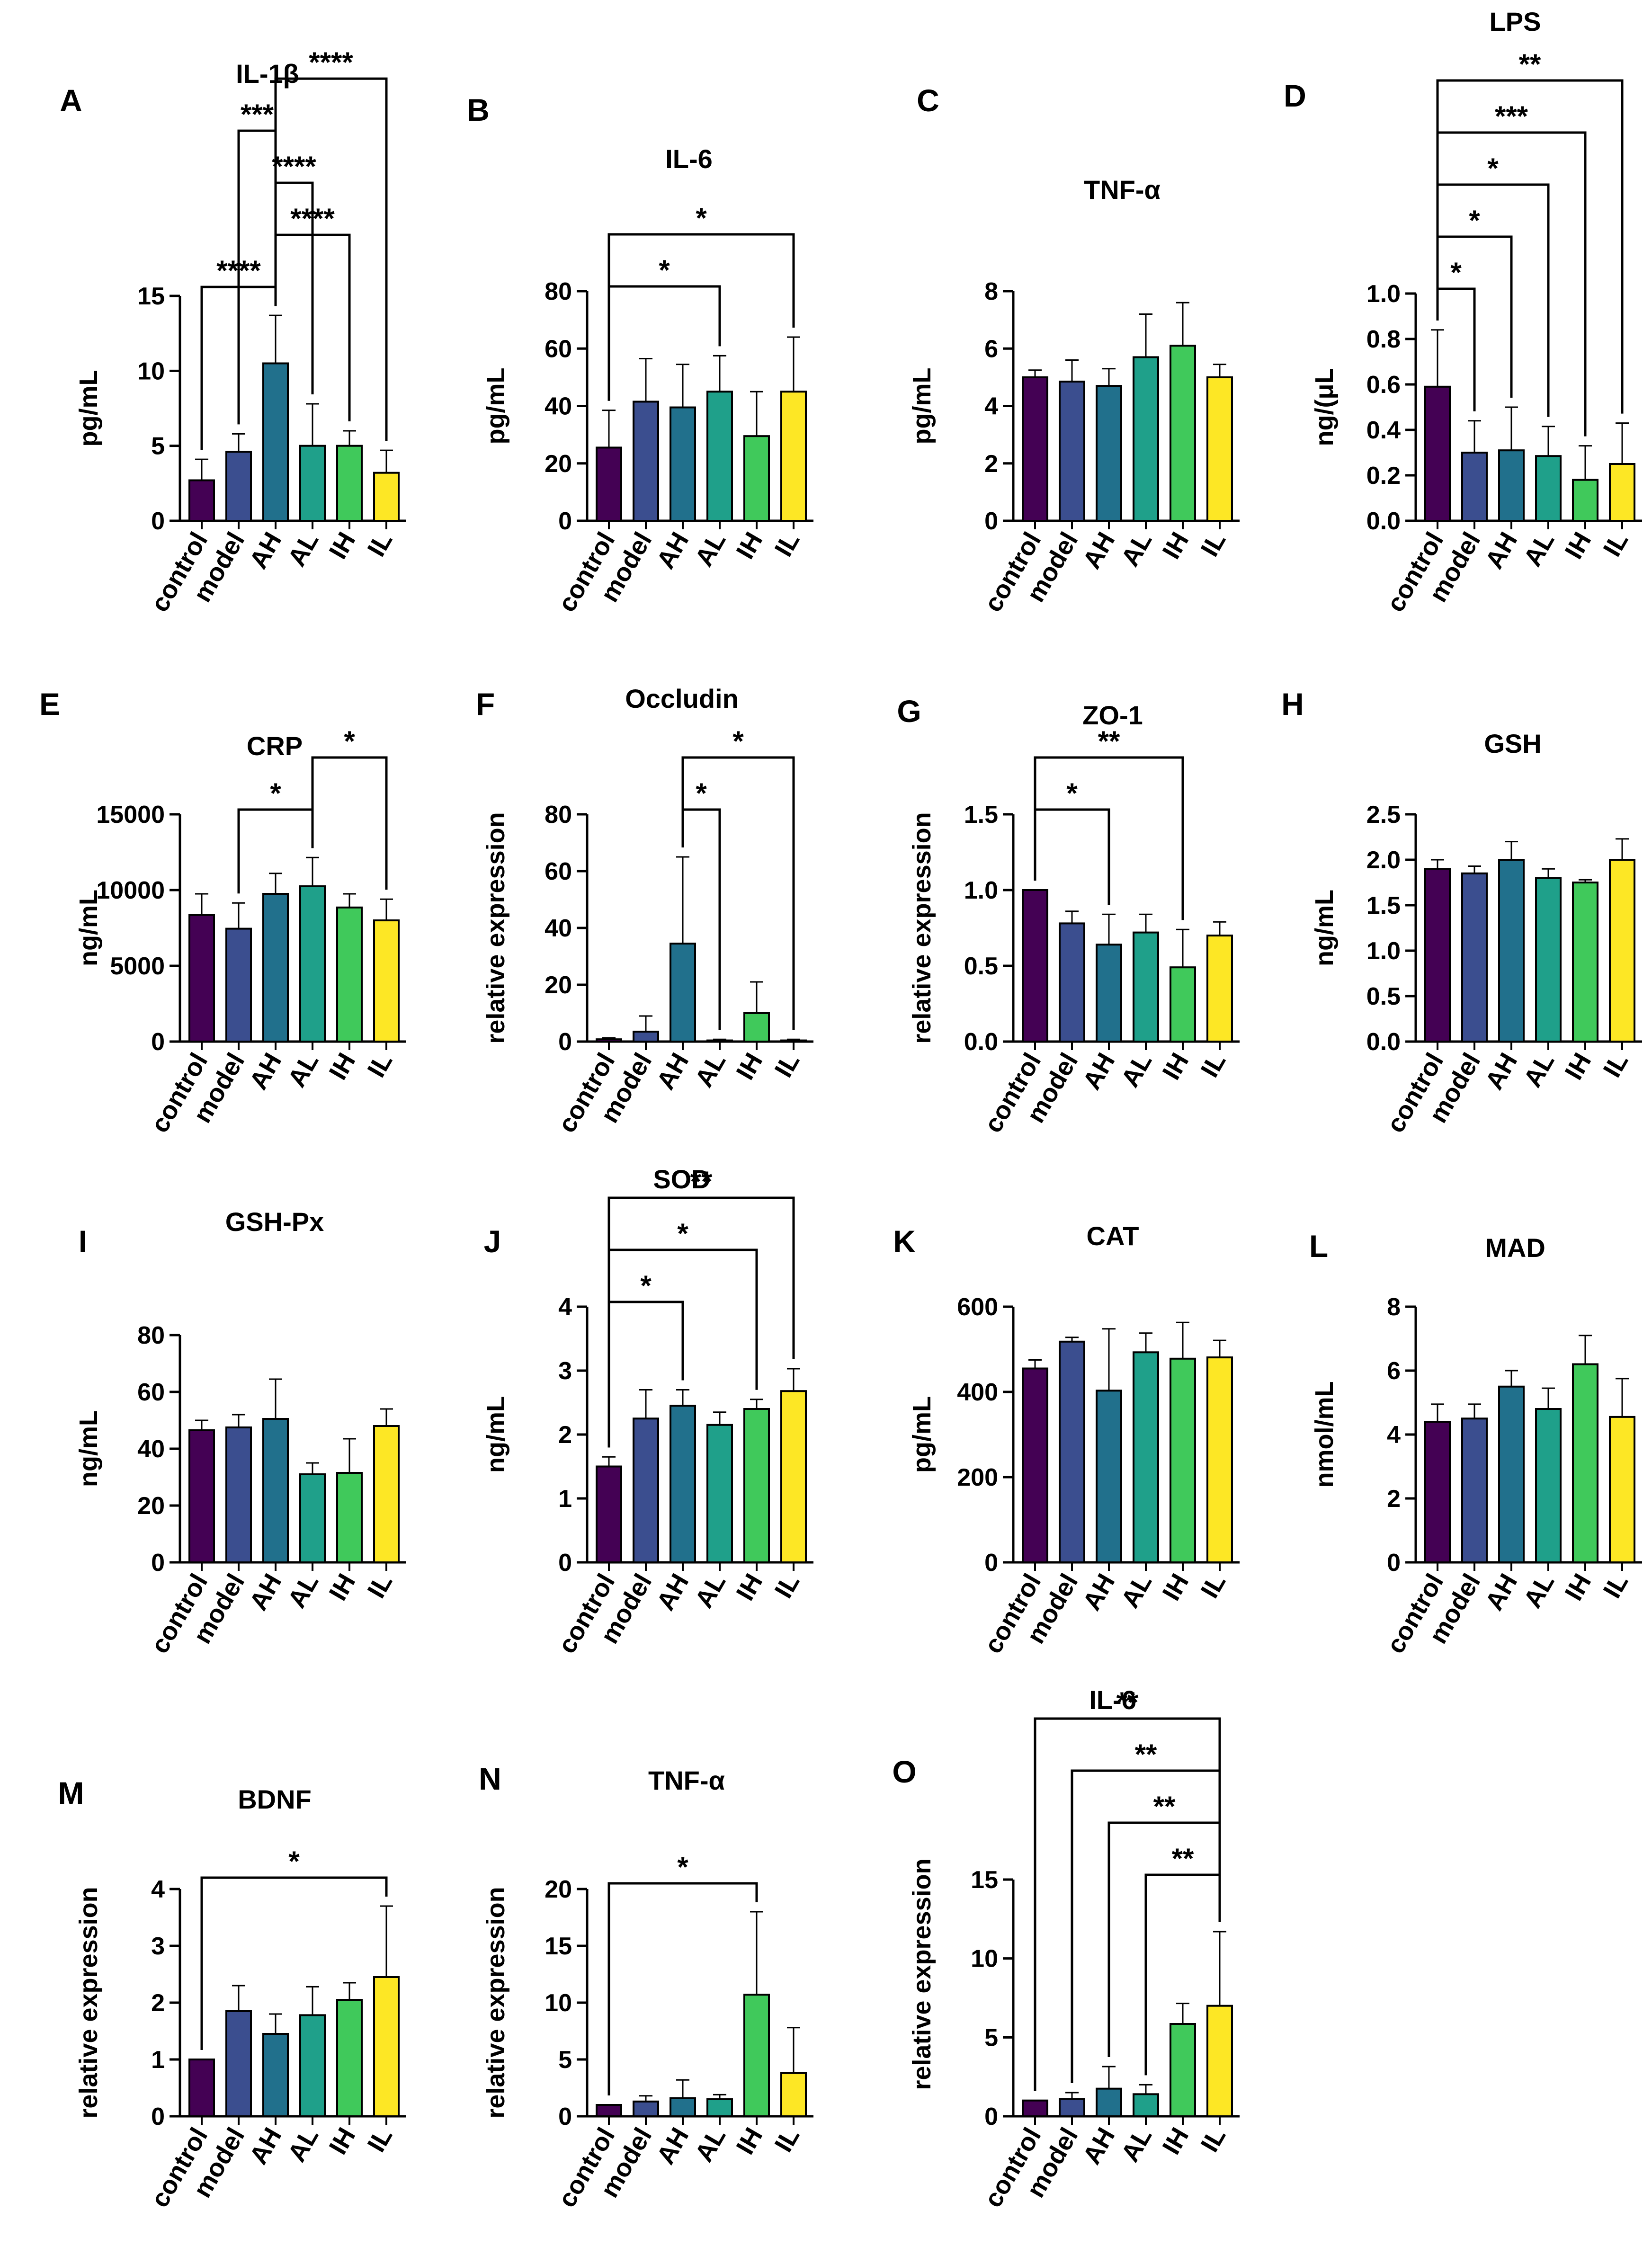 This screenshot has width=1652, height=2255. What do you see at coordinates (294, 166) in the screenshot?
I see `significance-marker: ****` at bounding box center [294, 166].